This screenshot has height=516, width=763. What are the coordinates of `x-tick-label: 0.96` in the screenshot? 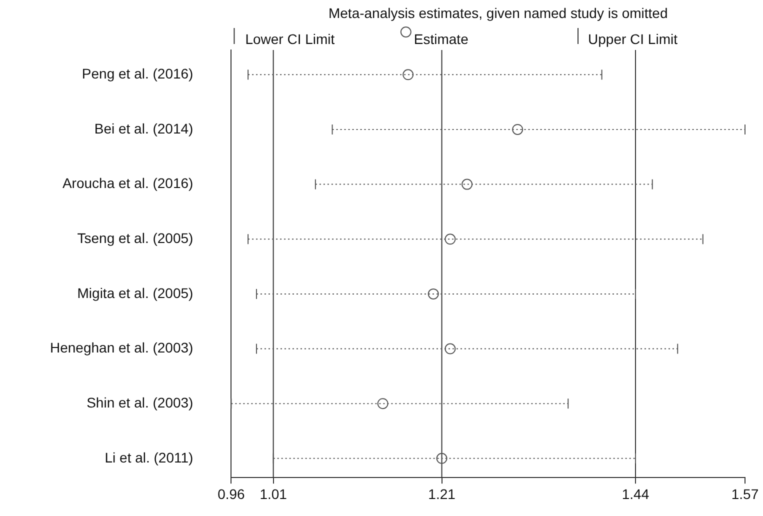 It's located at (232, 494).